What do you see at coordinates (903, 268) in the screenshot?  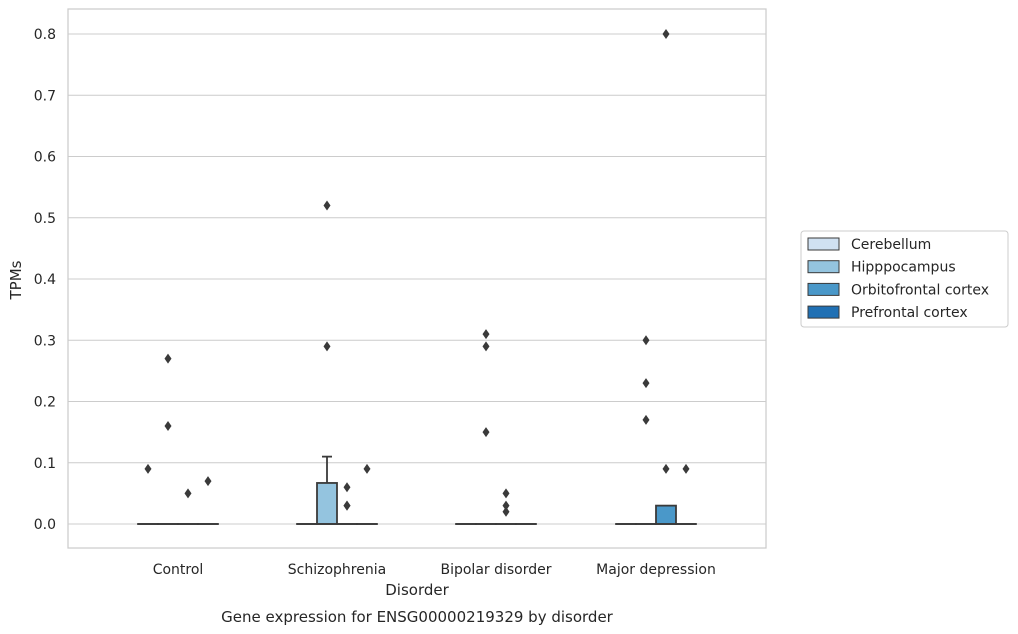 I see `legend-label: Hipppocampus` at bounding box center [903, 268].